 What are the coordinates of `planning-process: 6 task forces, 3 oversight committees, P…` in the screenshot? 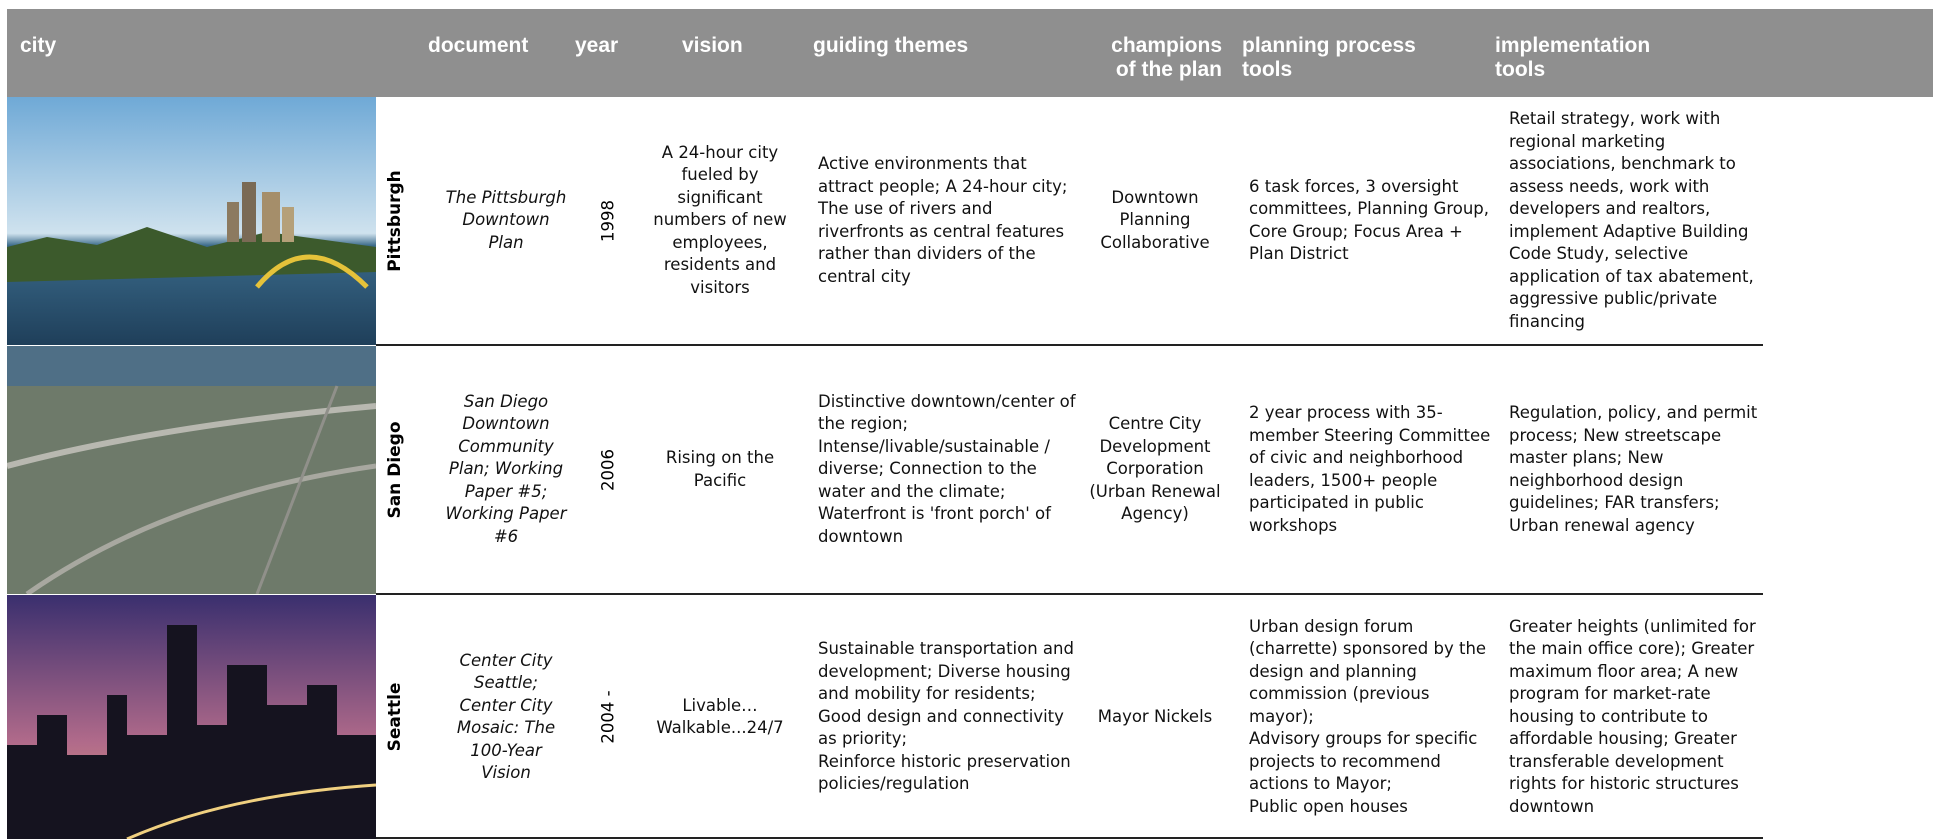 It's located at (1369, 220).